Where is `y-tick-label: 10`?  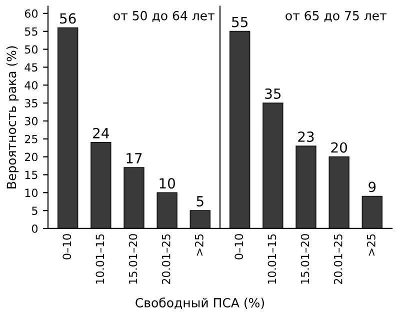 y-tick-label: 10 is located at coordinates (31, 193).